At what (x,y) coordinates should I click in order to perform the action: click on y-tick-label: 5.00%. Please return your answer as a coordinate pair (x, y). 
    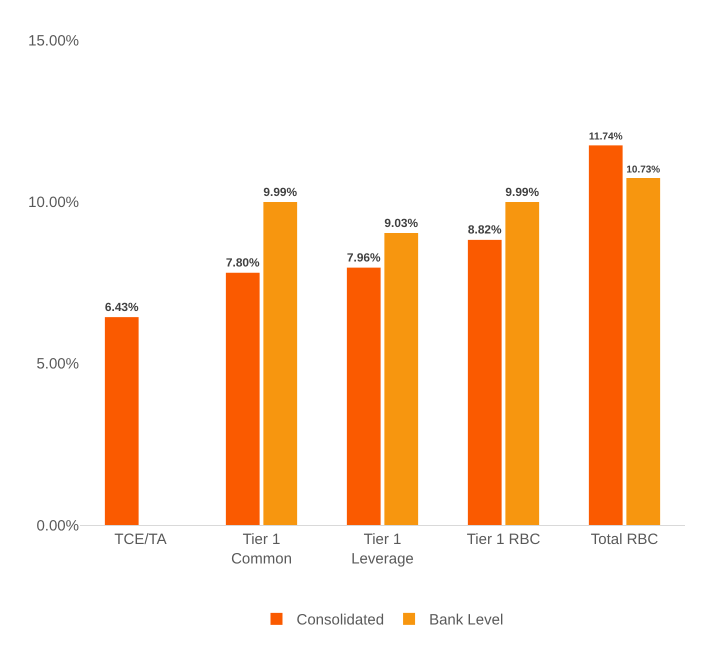
    Looking at the image, I should click on (57, 364).